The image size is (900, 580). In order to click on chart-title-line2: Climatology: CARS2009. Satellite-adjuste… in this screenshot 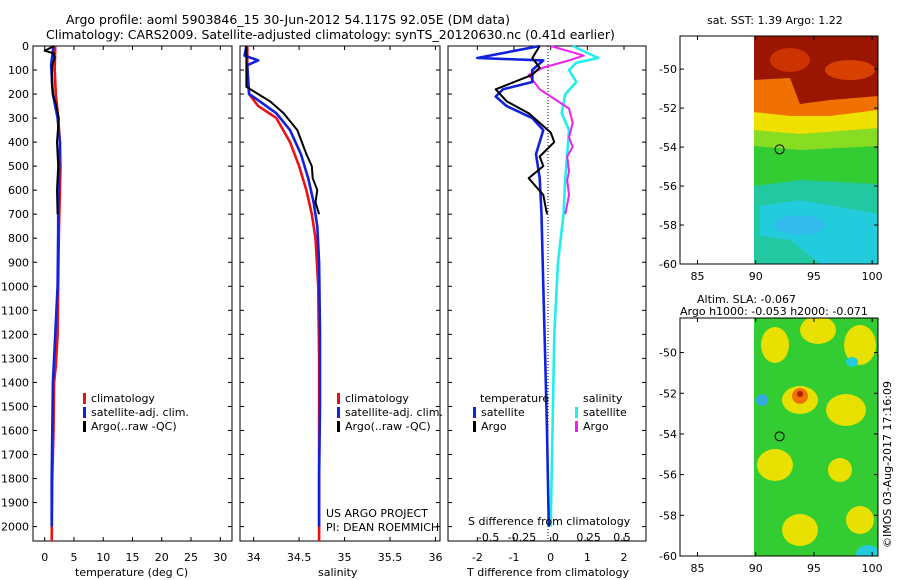, I will do `click(330, 34)`.